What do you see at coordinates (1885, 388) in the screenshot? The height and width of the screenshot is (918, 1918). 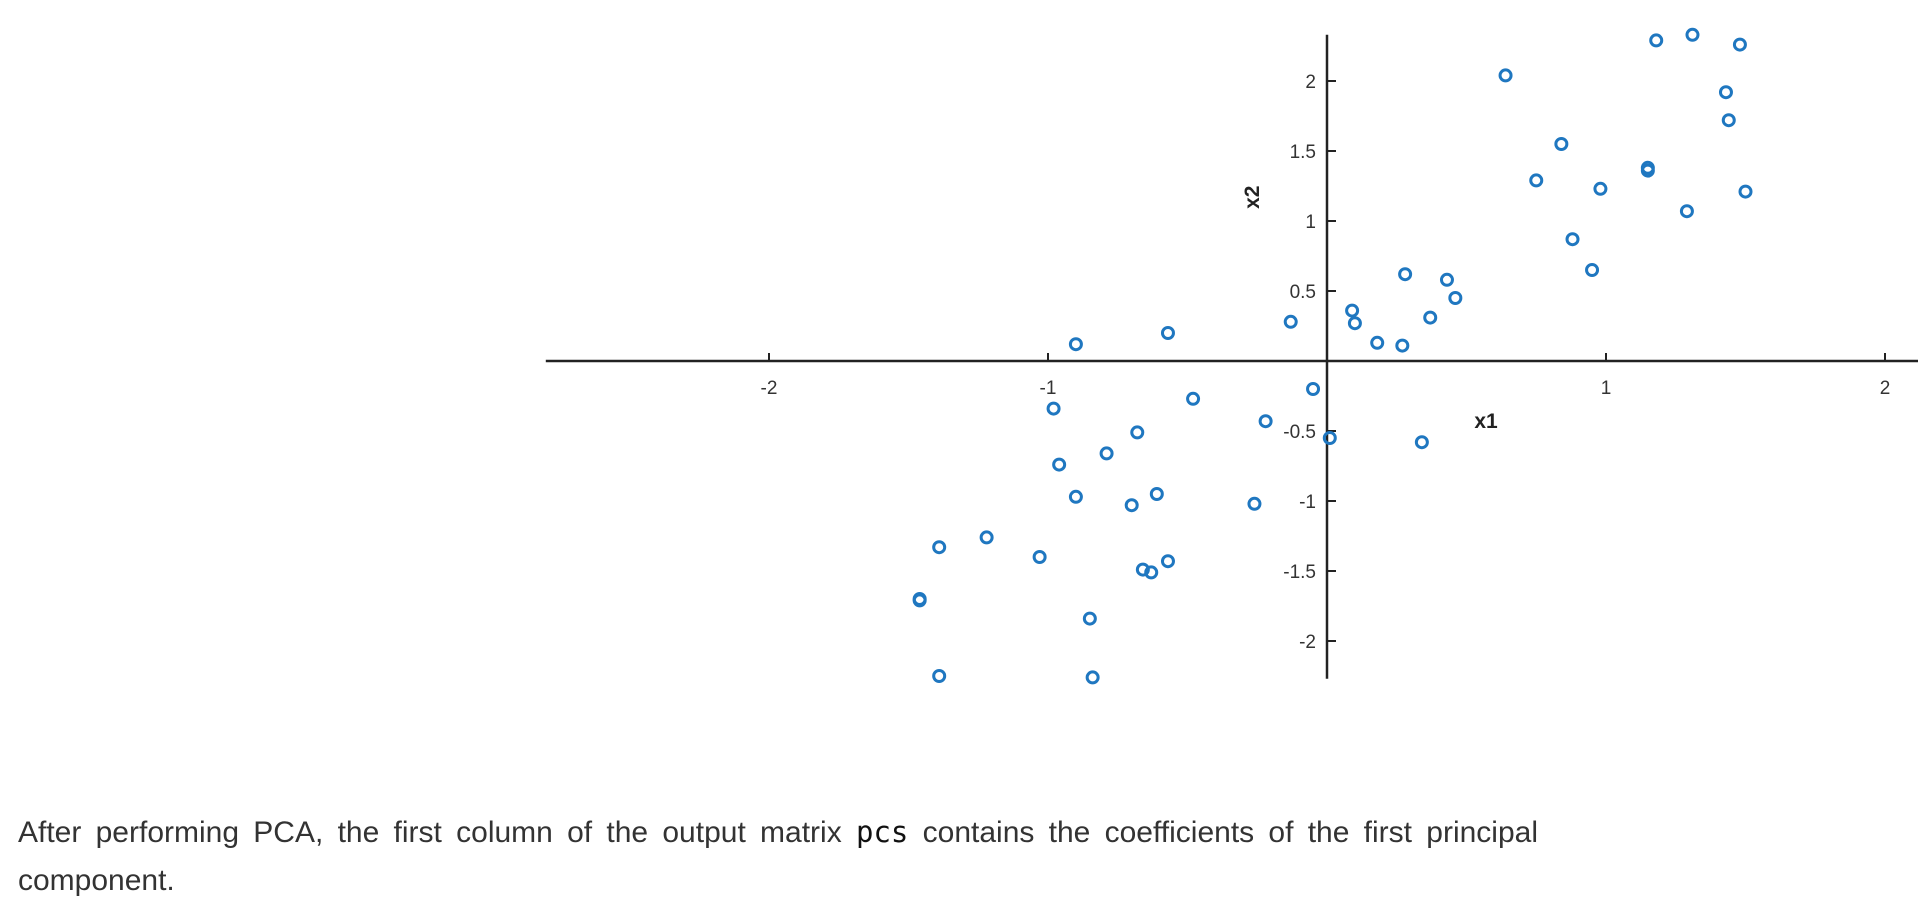 I see `x-tick-label: 2` at bounding box center [1885, 388].